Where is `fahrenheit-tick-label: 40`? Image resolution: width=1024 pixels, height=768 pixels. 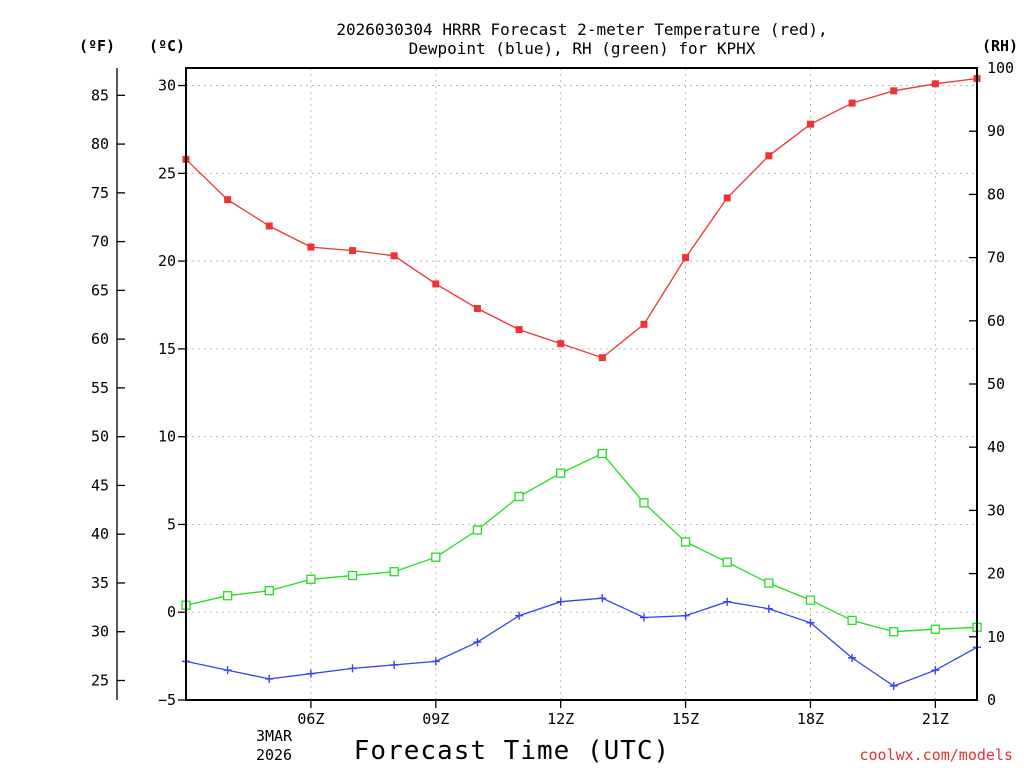
fahrenheit-tick-label: 40 is located at coordinates (100, 534).